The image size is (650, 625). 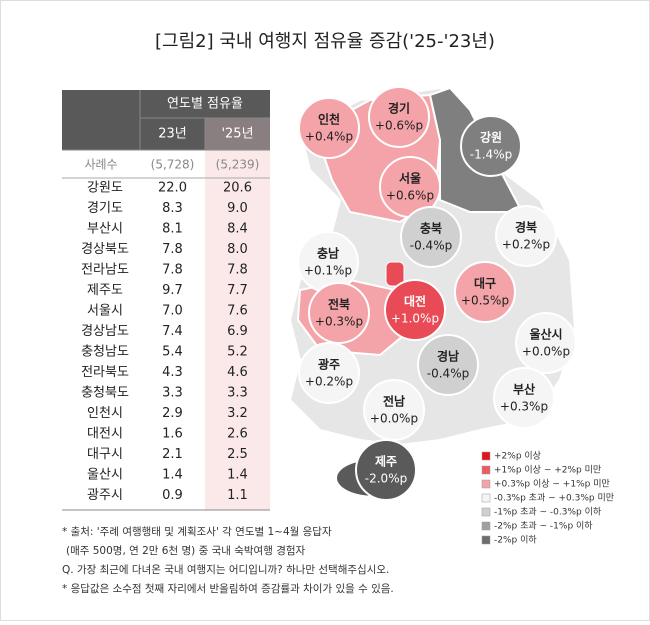 I want to click on region-cell: 대전시, so click(x=105, y=434).